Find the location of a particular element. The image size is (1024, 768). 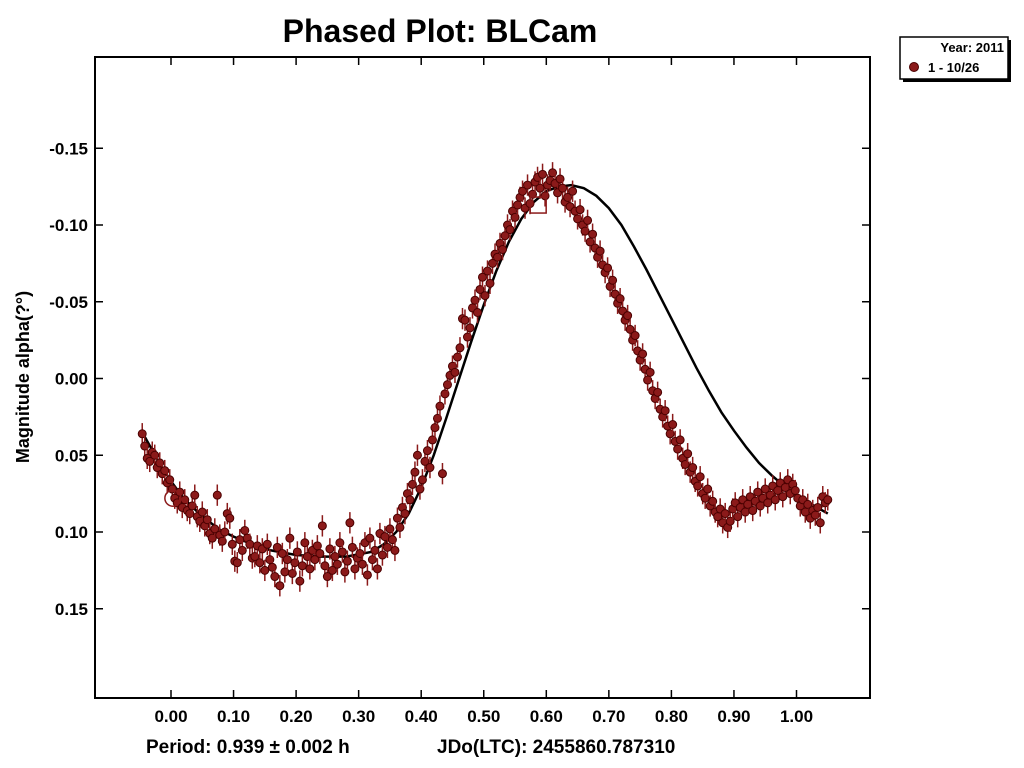

x-tick-label: 0.70 is located at coordinates (608, 716).